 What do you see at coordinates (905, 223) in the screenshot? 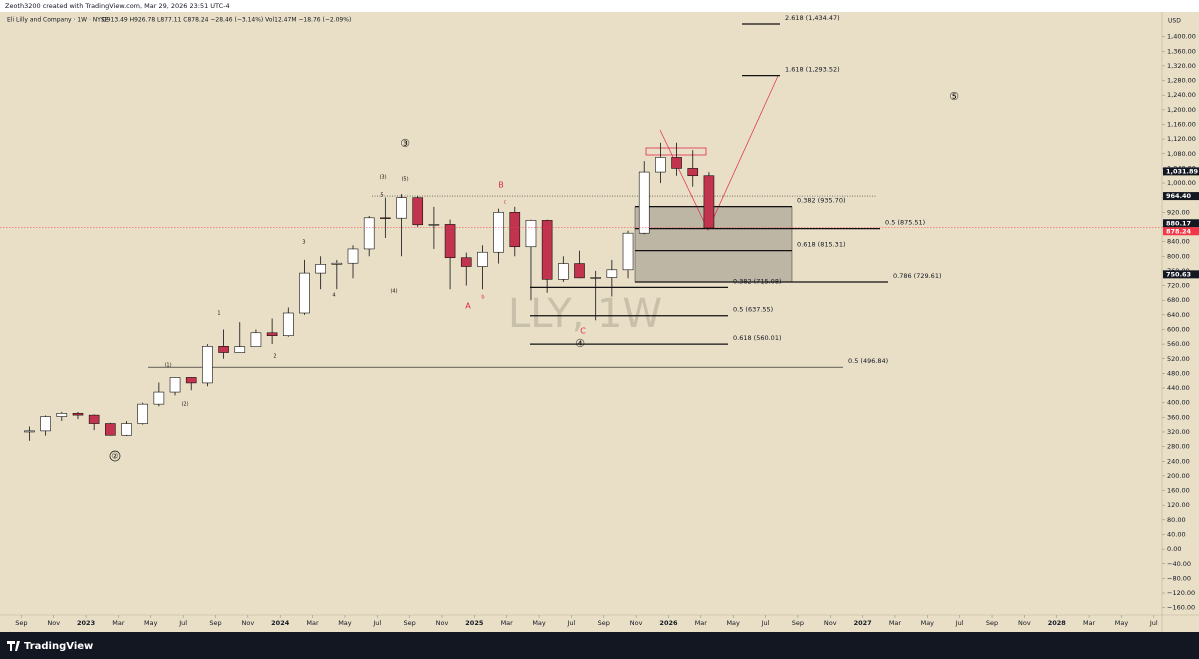
I see `fib-label: 0.5 (875.51)` at bounding box center [905, 223].